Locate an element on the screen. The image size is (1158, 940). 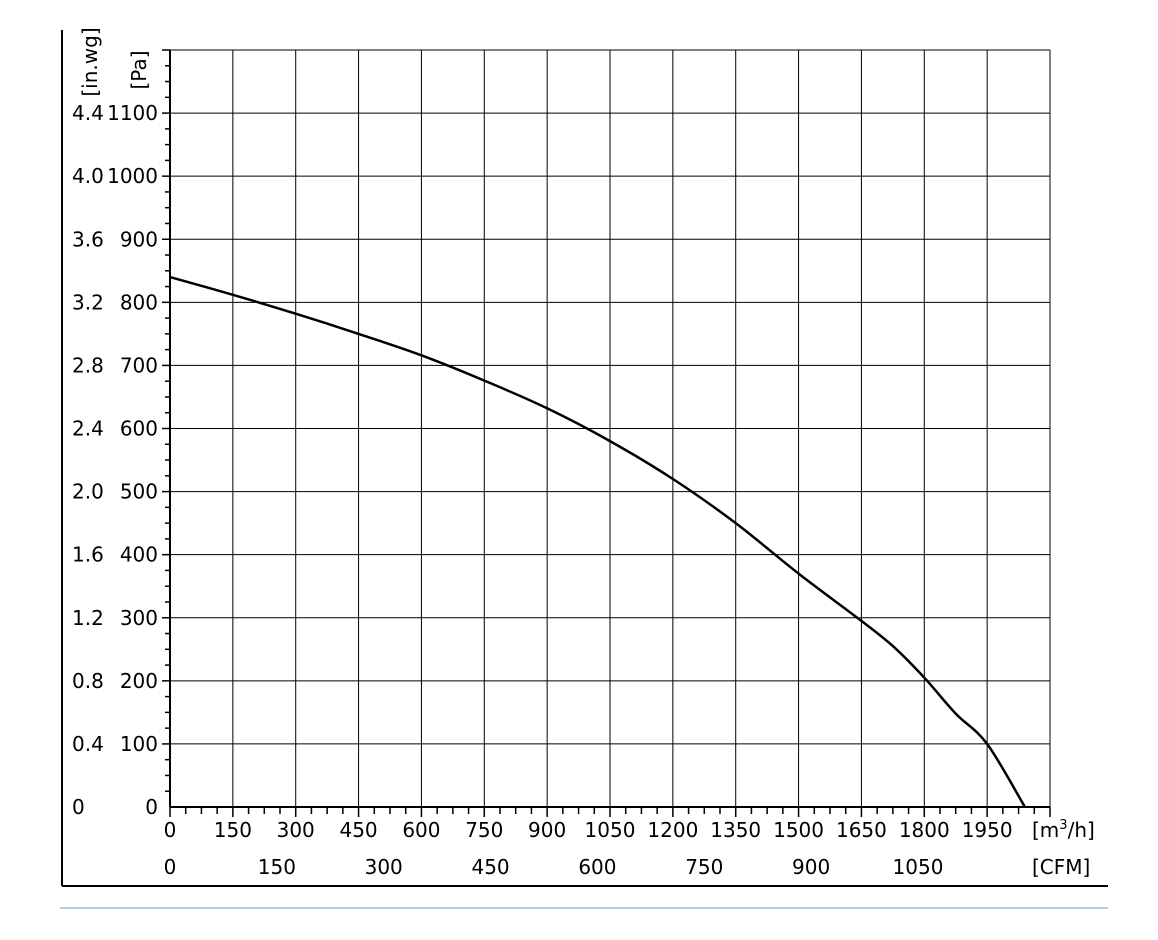
y-tick-label-inwg: 3.6 is located at coordinates (88, 239).